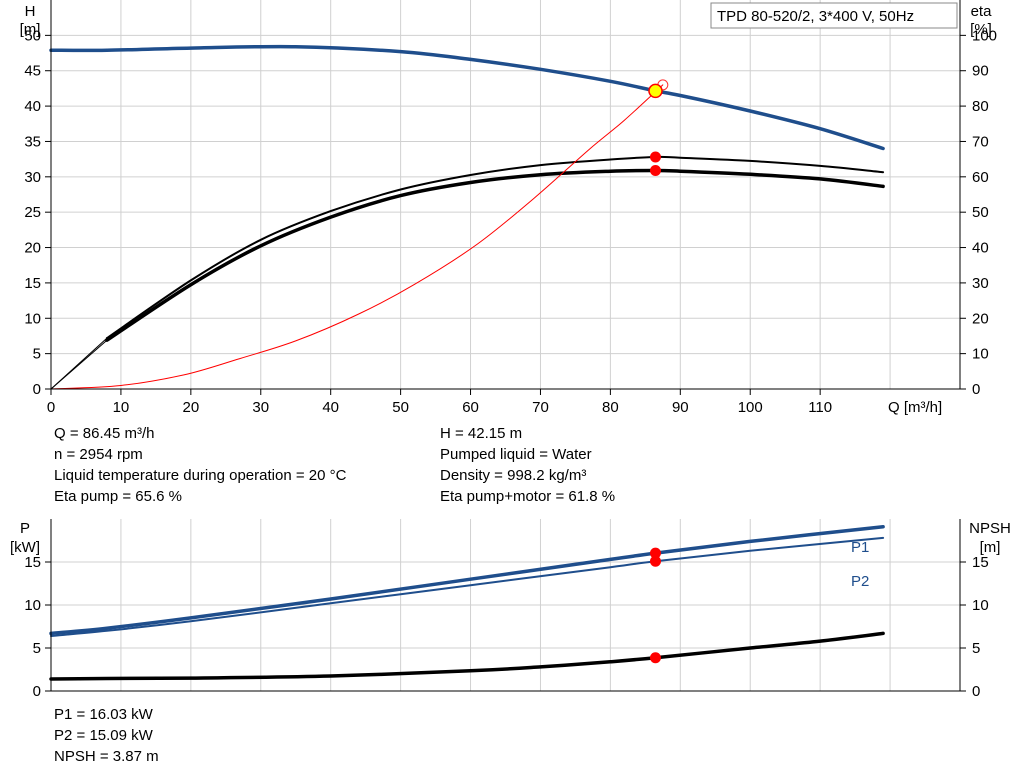 Image resolution: width=1024 pixels, height=781 pixels. What do you see at coordinates (51, 407) in the screenshot?
I see `top-x-tick-label: 0` at bounding box center [51, 407].